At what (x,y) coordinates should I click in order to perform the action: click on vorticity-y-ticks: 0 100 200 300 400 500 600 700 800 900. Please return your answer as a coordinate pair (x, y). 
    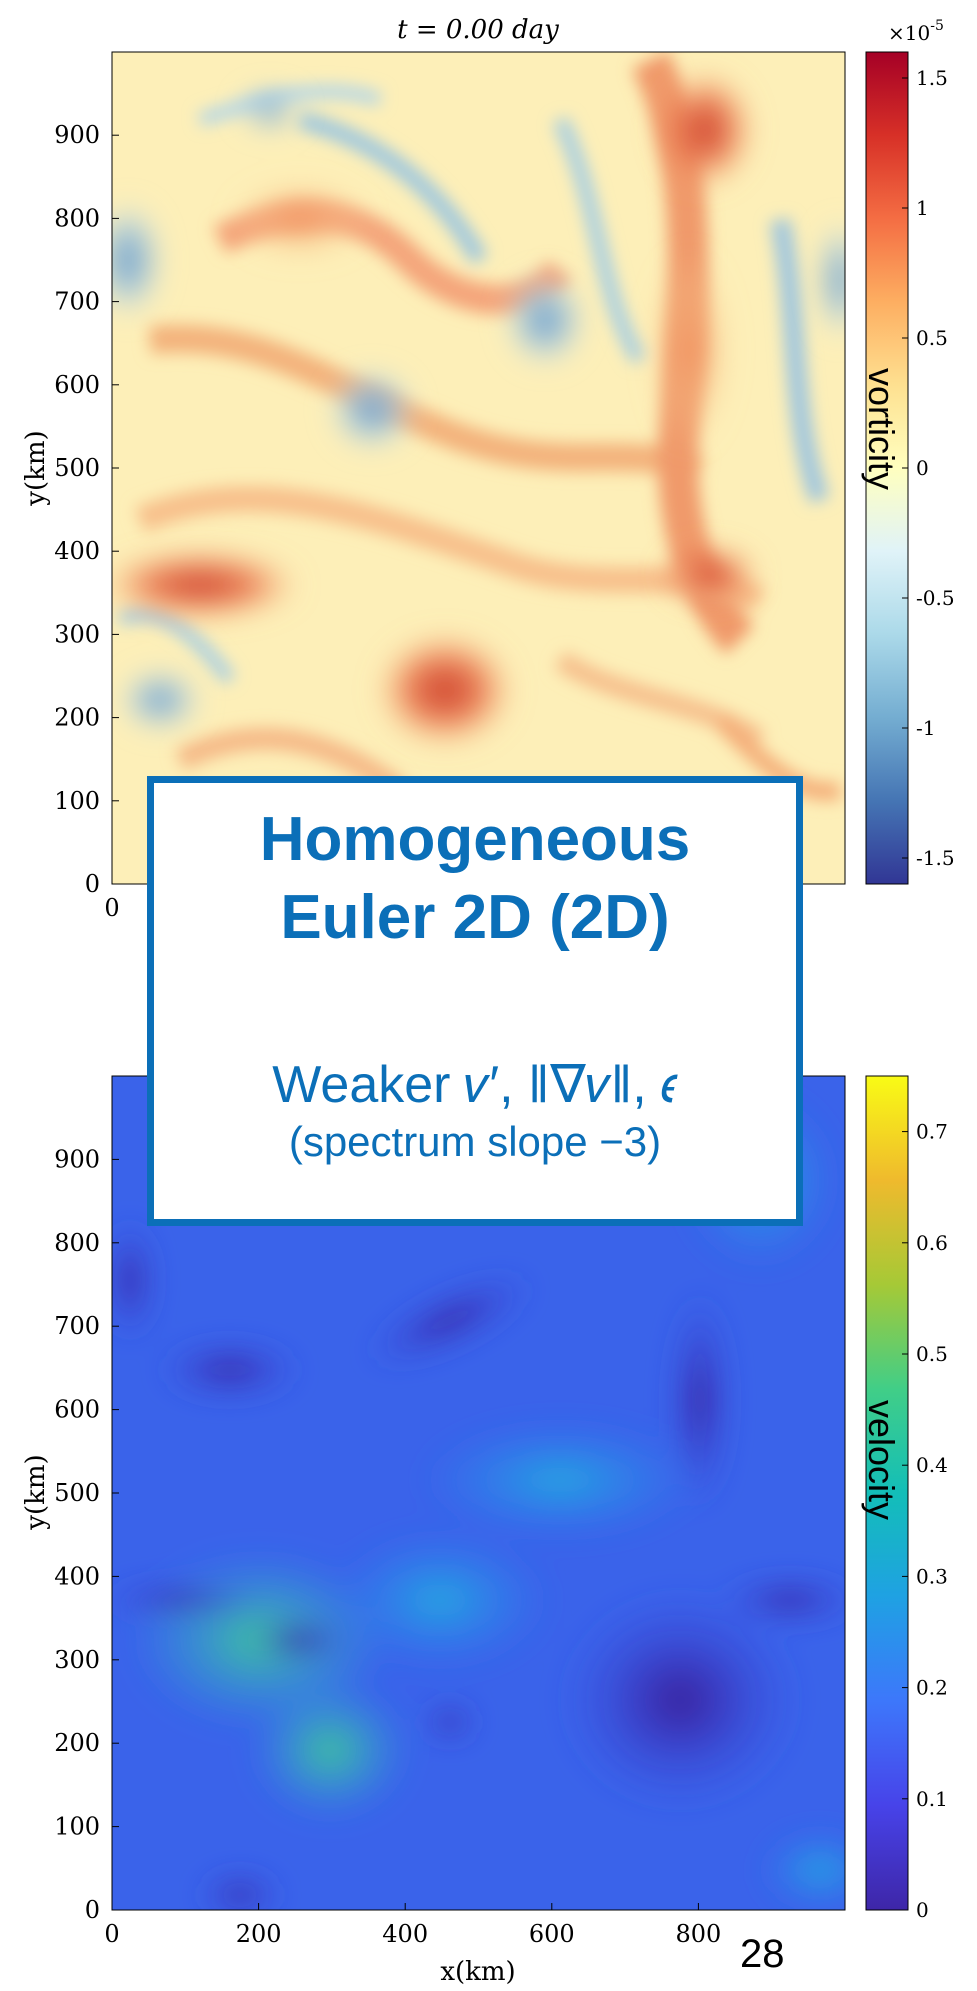
    Looking at the image, I should click on (86, 509).